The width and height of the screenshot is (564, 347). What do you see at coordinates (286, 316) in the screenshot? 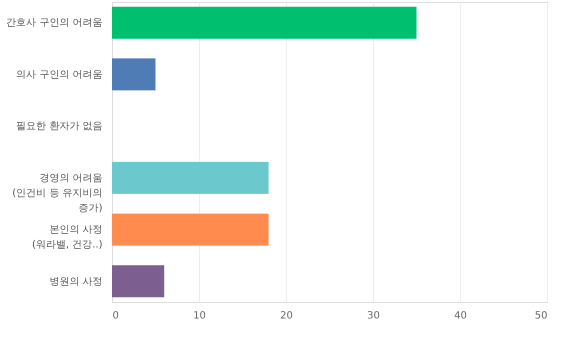
I see `x-tick-label: 20` at bounding box center [286, 316].